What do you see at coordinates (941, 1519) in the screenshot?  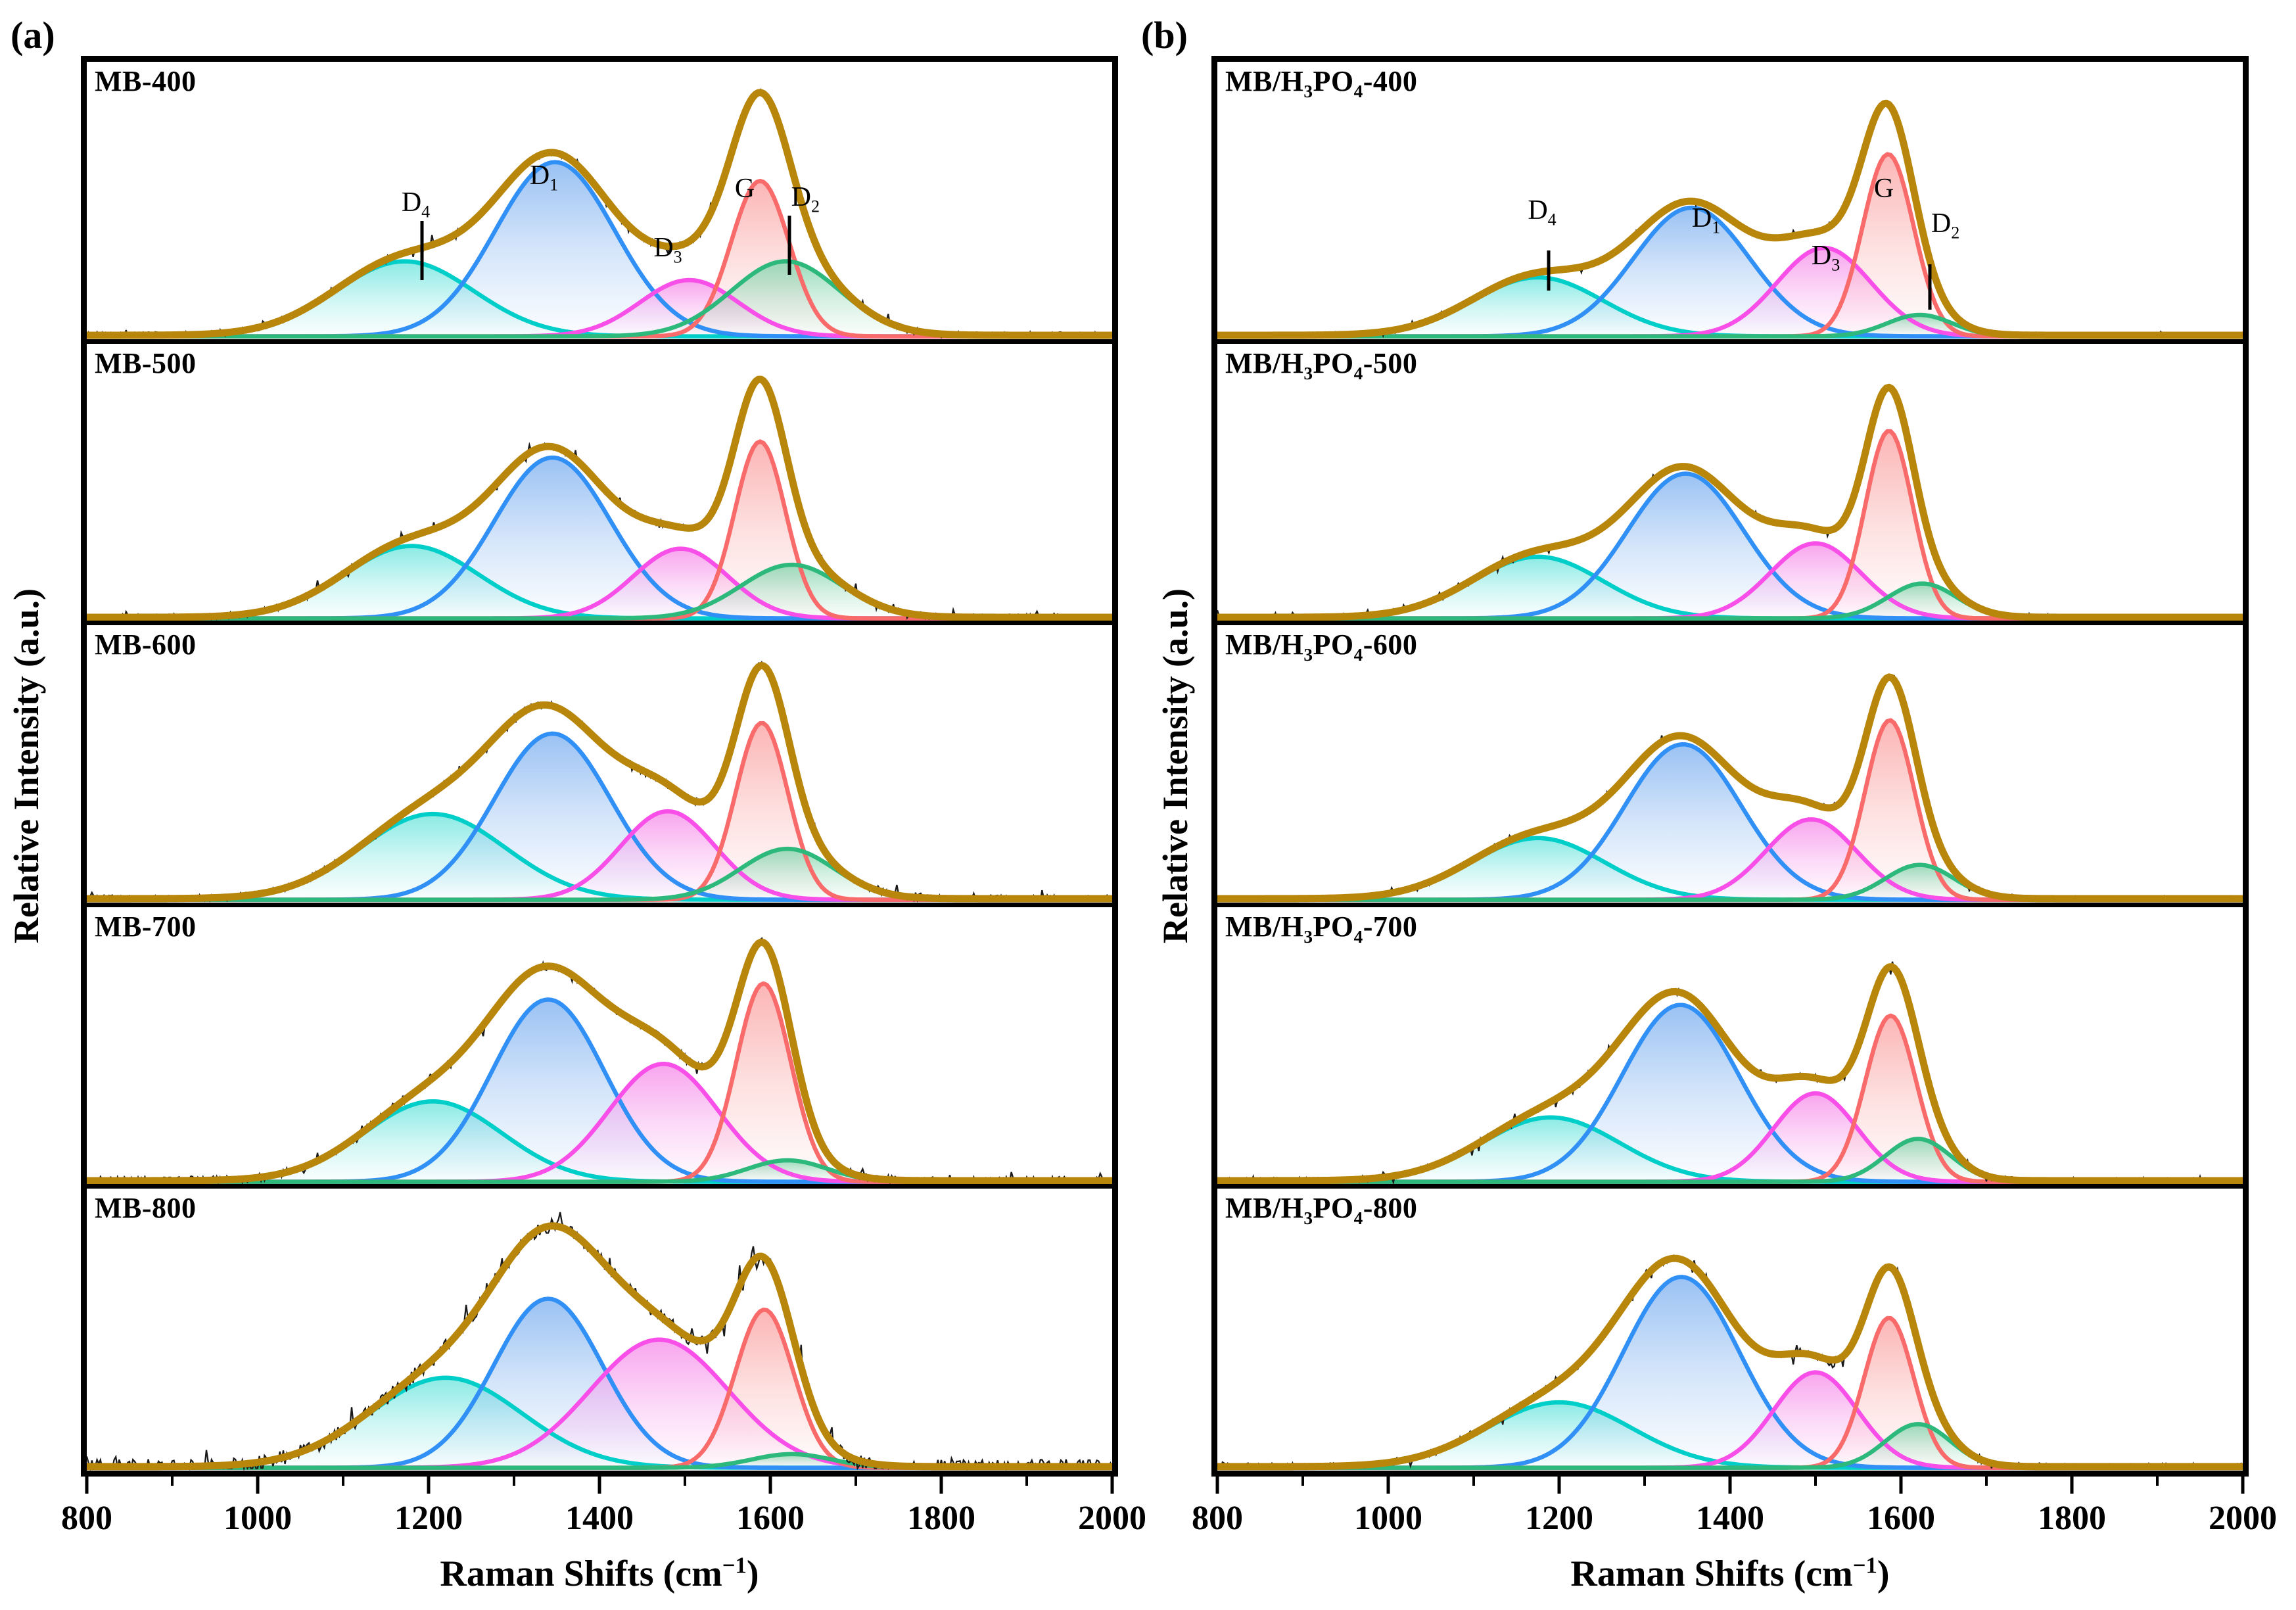 I see `x-tick-label-1800: 1800` at bounding box center [941, 1519].